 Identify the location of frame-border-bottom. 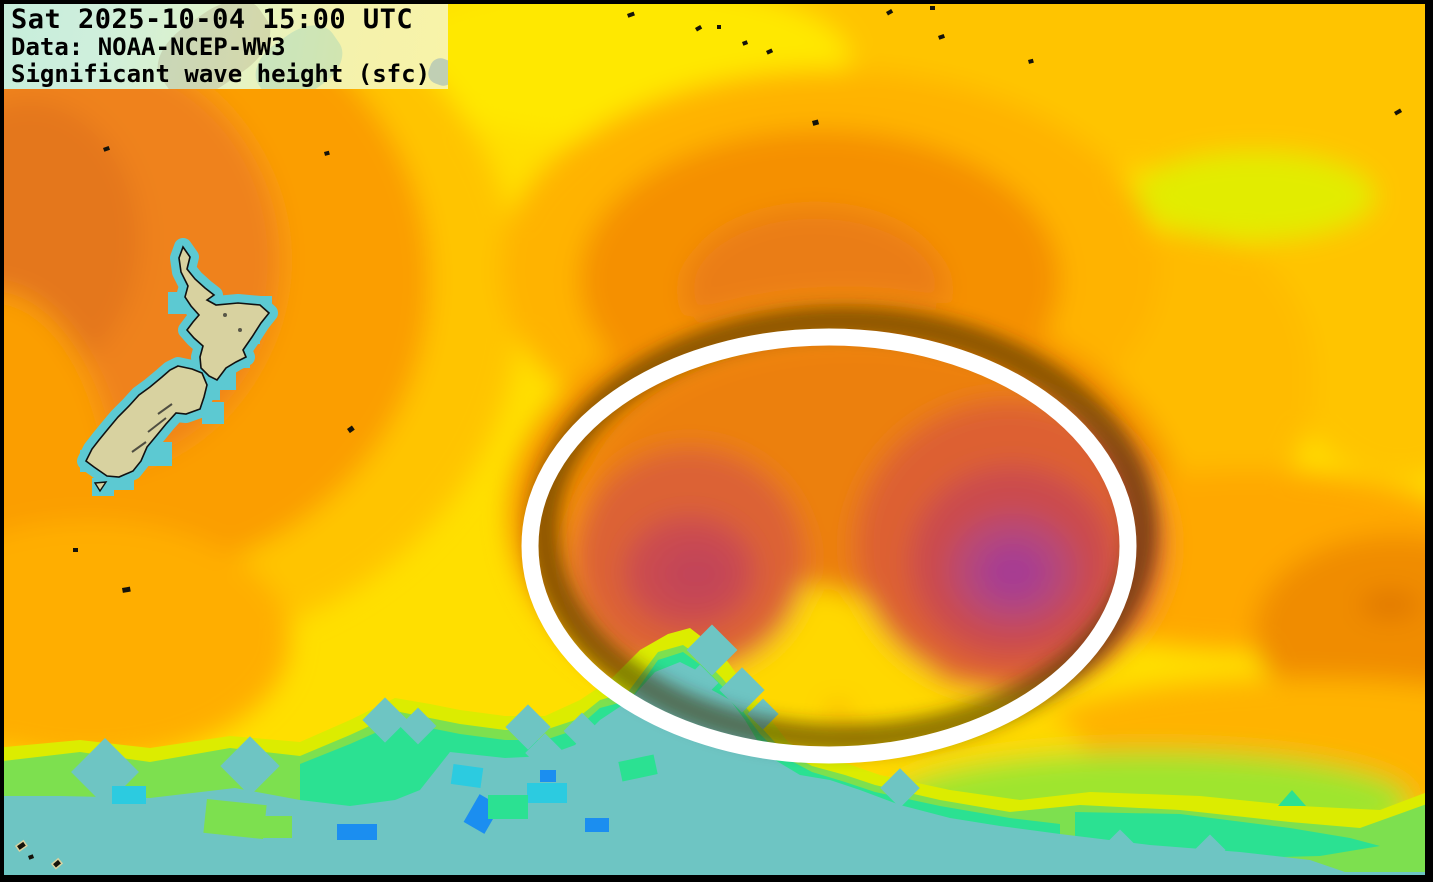
(716, 878).